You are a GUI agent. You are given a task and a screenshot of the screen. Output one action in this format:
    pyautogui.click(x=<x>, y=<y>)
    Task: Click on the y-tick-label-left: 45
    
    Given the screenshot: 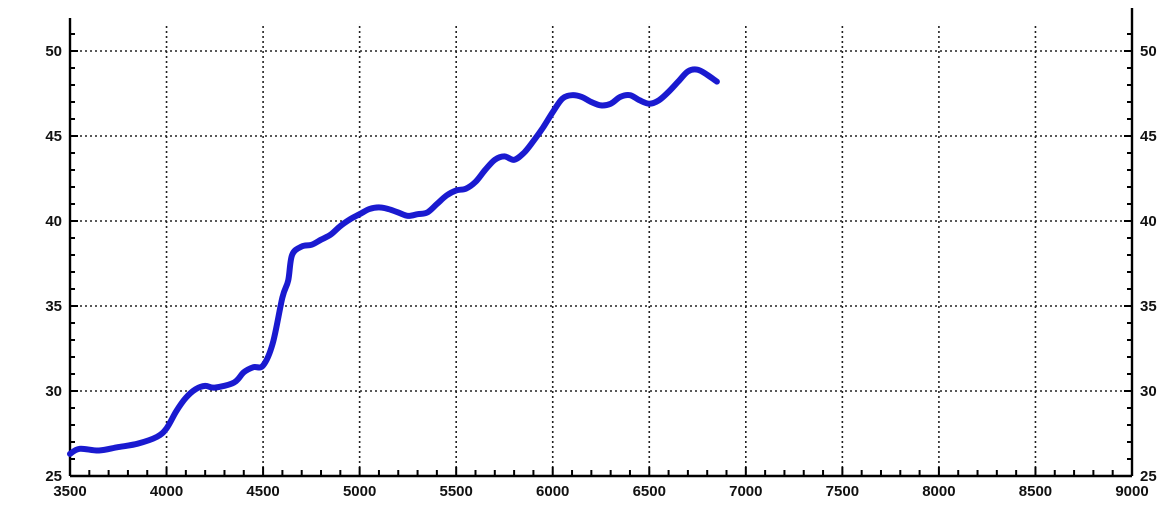 What is the action you would take?
    pyautogui.click(x=53, y=136)
    